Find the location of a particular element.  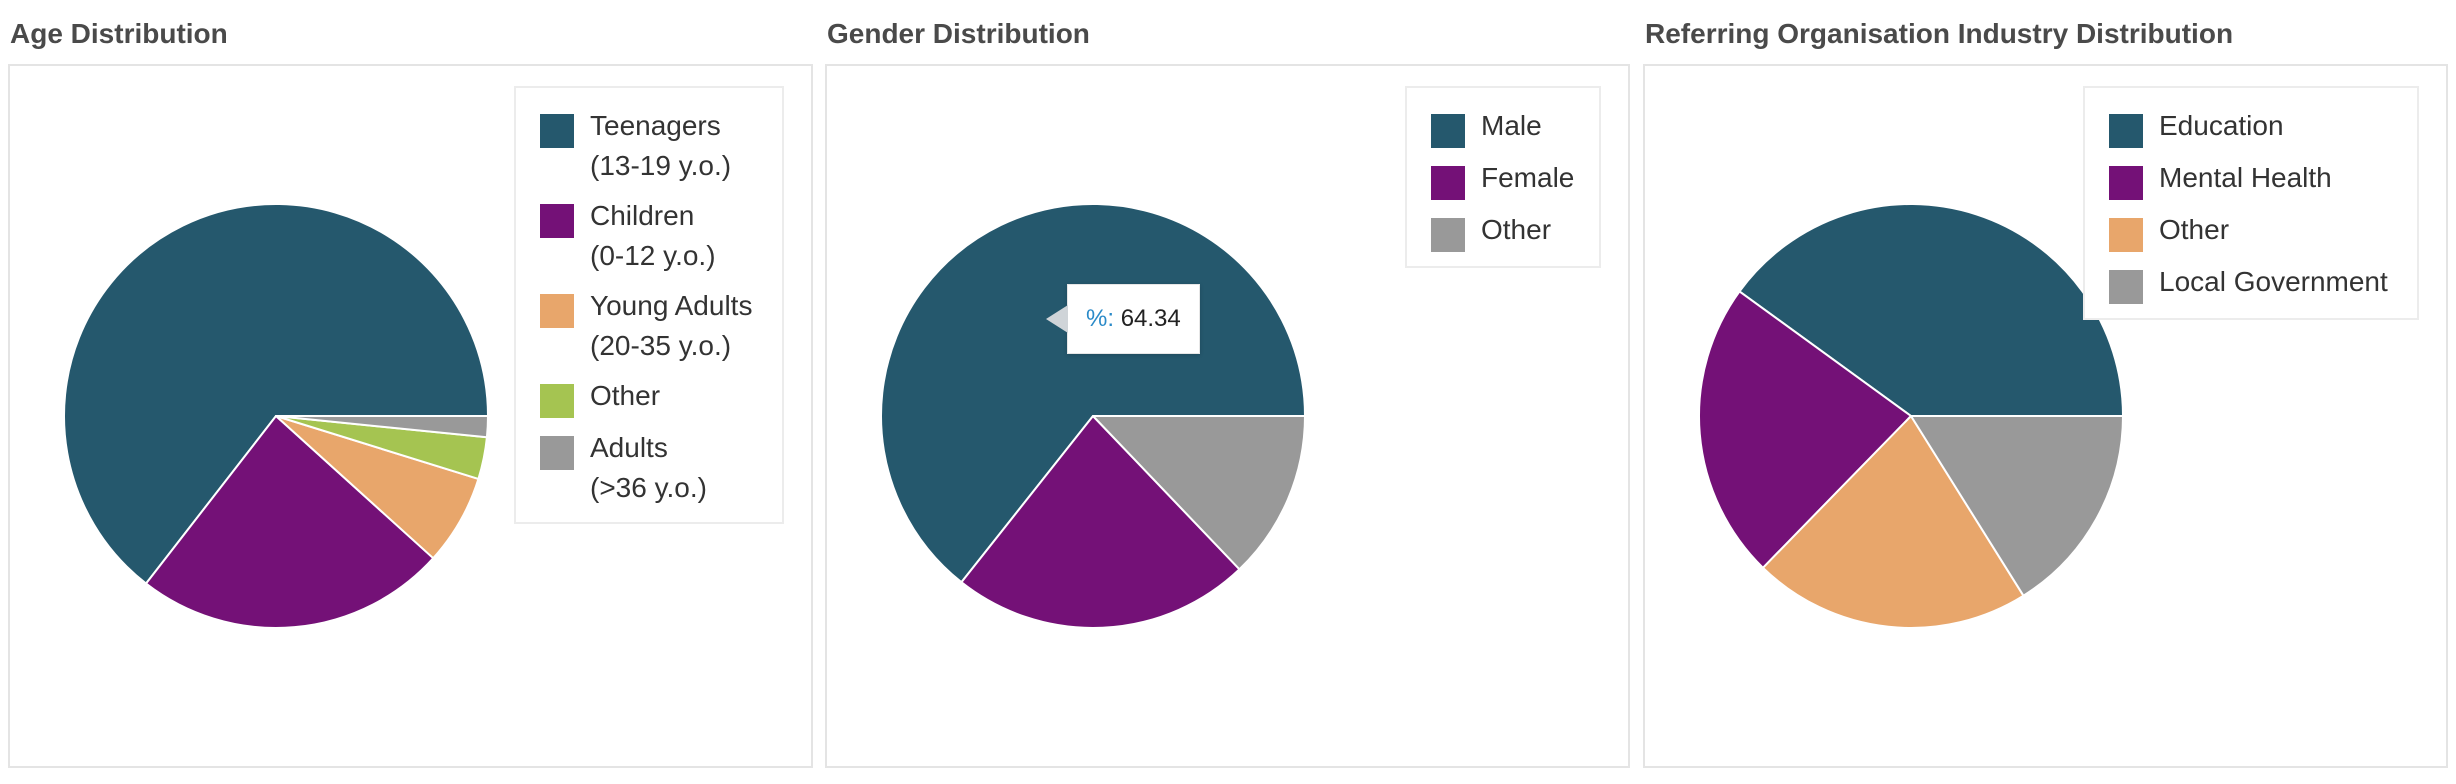

pie-slice-teenagers-13-19-y-o is located at coordinates (276, 394).